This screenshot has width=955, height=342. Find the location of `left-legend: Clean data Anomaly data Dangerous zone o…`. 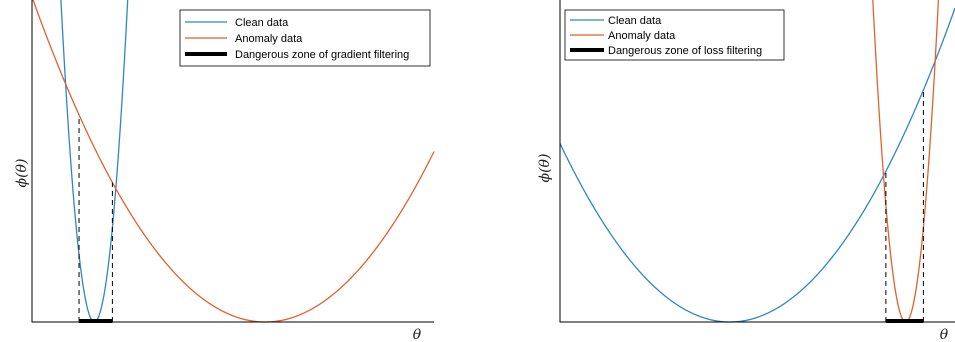

left-legend: Clean data Anomaly data Dangerous zone o… is located at coordinates (305, 38).